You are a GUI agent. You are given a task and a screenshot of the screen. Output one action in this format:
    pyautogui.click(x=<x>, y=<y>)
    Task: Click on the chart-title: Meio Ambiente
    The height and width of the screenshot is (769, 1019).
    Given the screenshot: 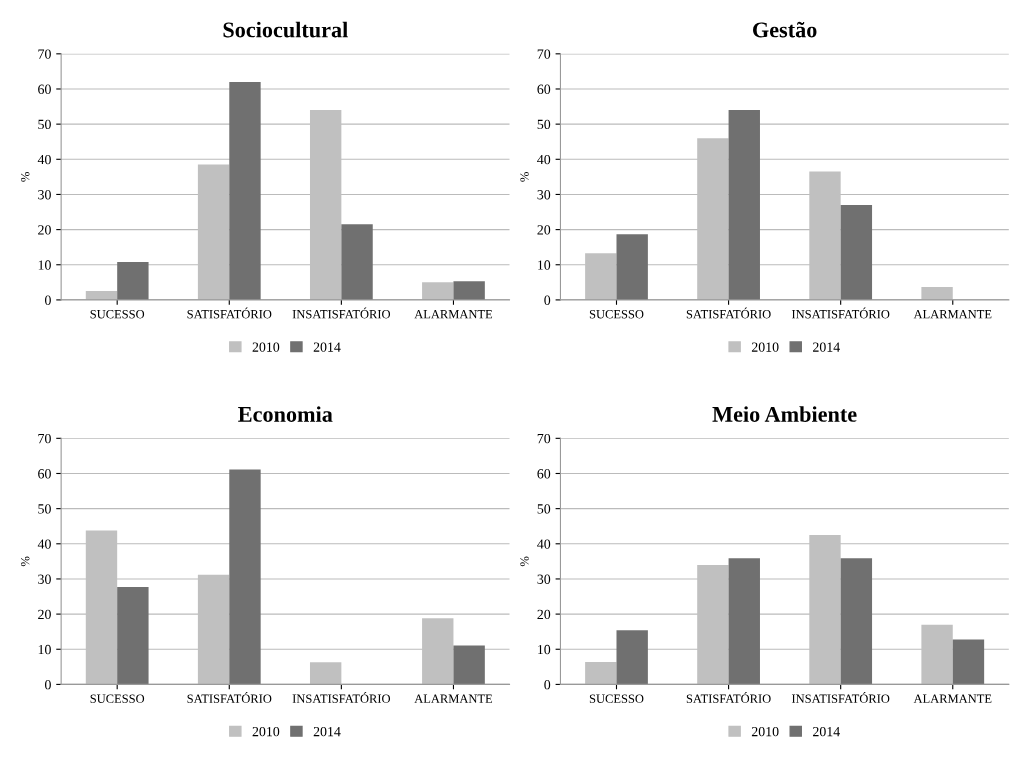 What is the action you would take?
    pyautogui.click(x=784, y=414)
    